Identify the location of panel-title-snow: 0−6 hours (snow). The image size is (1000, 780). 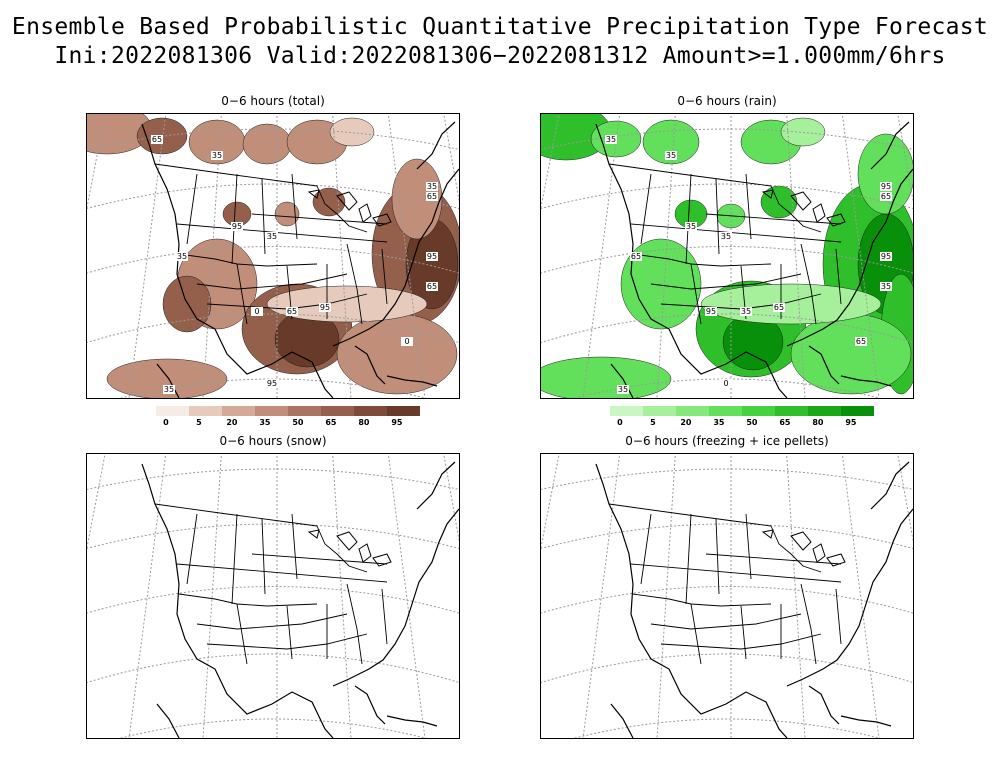
(273, 441).